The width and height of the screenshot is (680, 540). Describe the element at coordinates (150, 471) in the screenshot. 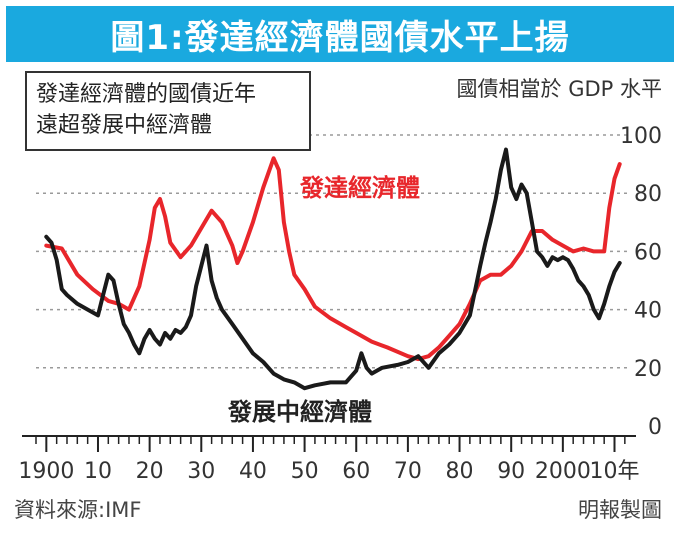

I see `x-tick-label: 20` at that location.